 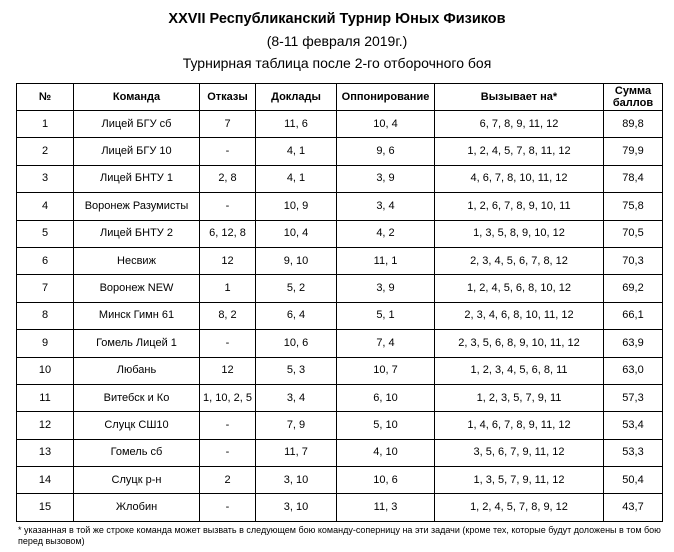 I want to click on header-opposition: Оппонирование, so click(x=385, y=97).